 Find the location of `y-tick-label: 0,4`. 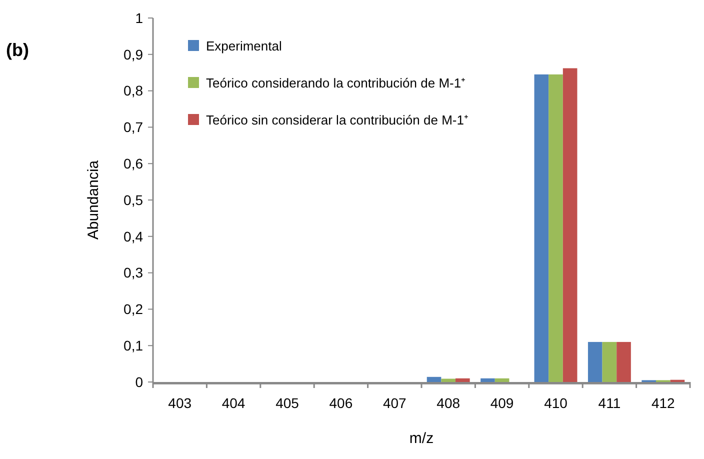

y-tick-label: 0,4 is located at coordinates (134, 236).